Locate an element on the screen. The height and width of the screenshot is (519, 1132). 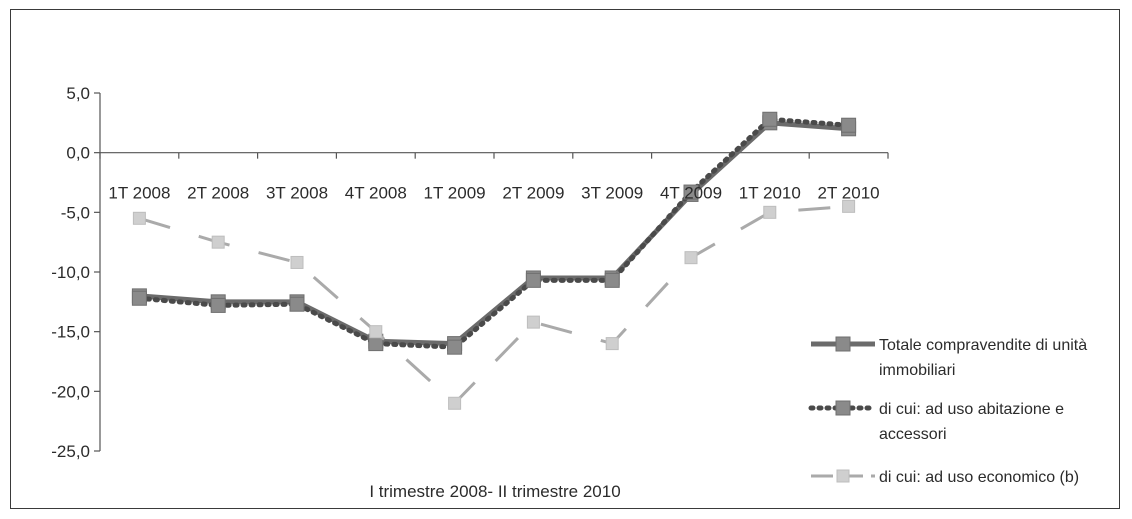
x-tick-label: 2T 2009 is located at coordinates (533, 193).